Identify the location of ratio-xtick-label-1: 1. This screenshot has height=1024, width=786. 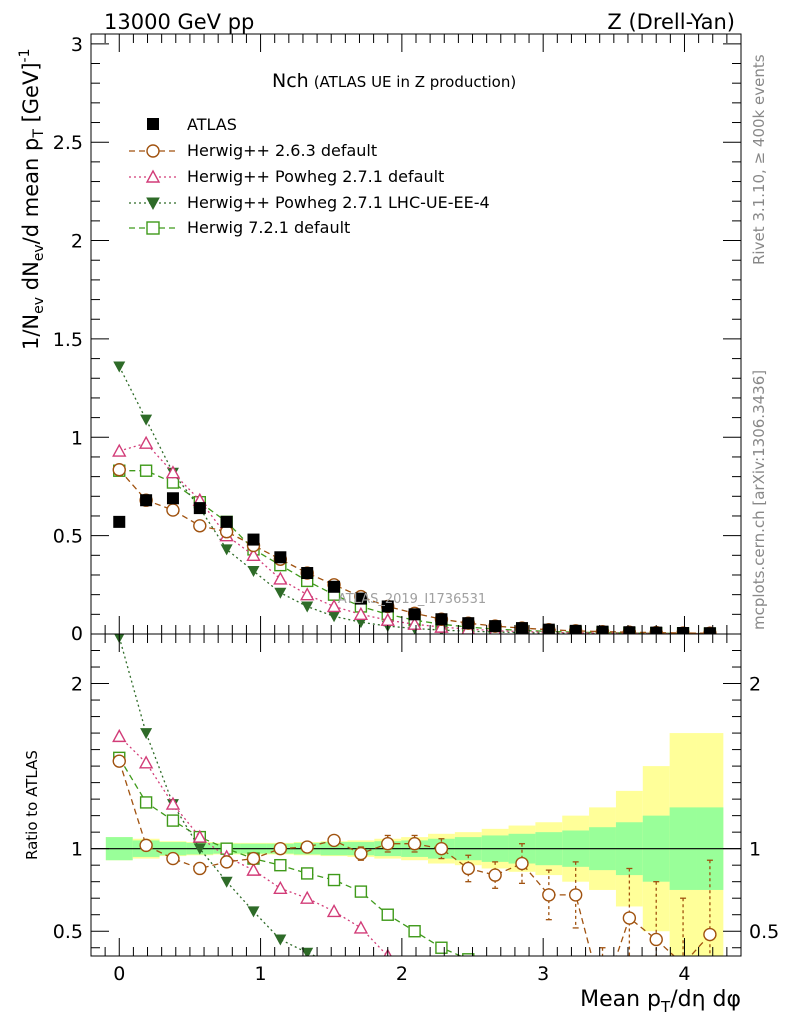
(261, 974).